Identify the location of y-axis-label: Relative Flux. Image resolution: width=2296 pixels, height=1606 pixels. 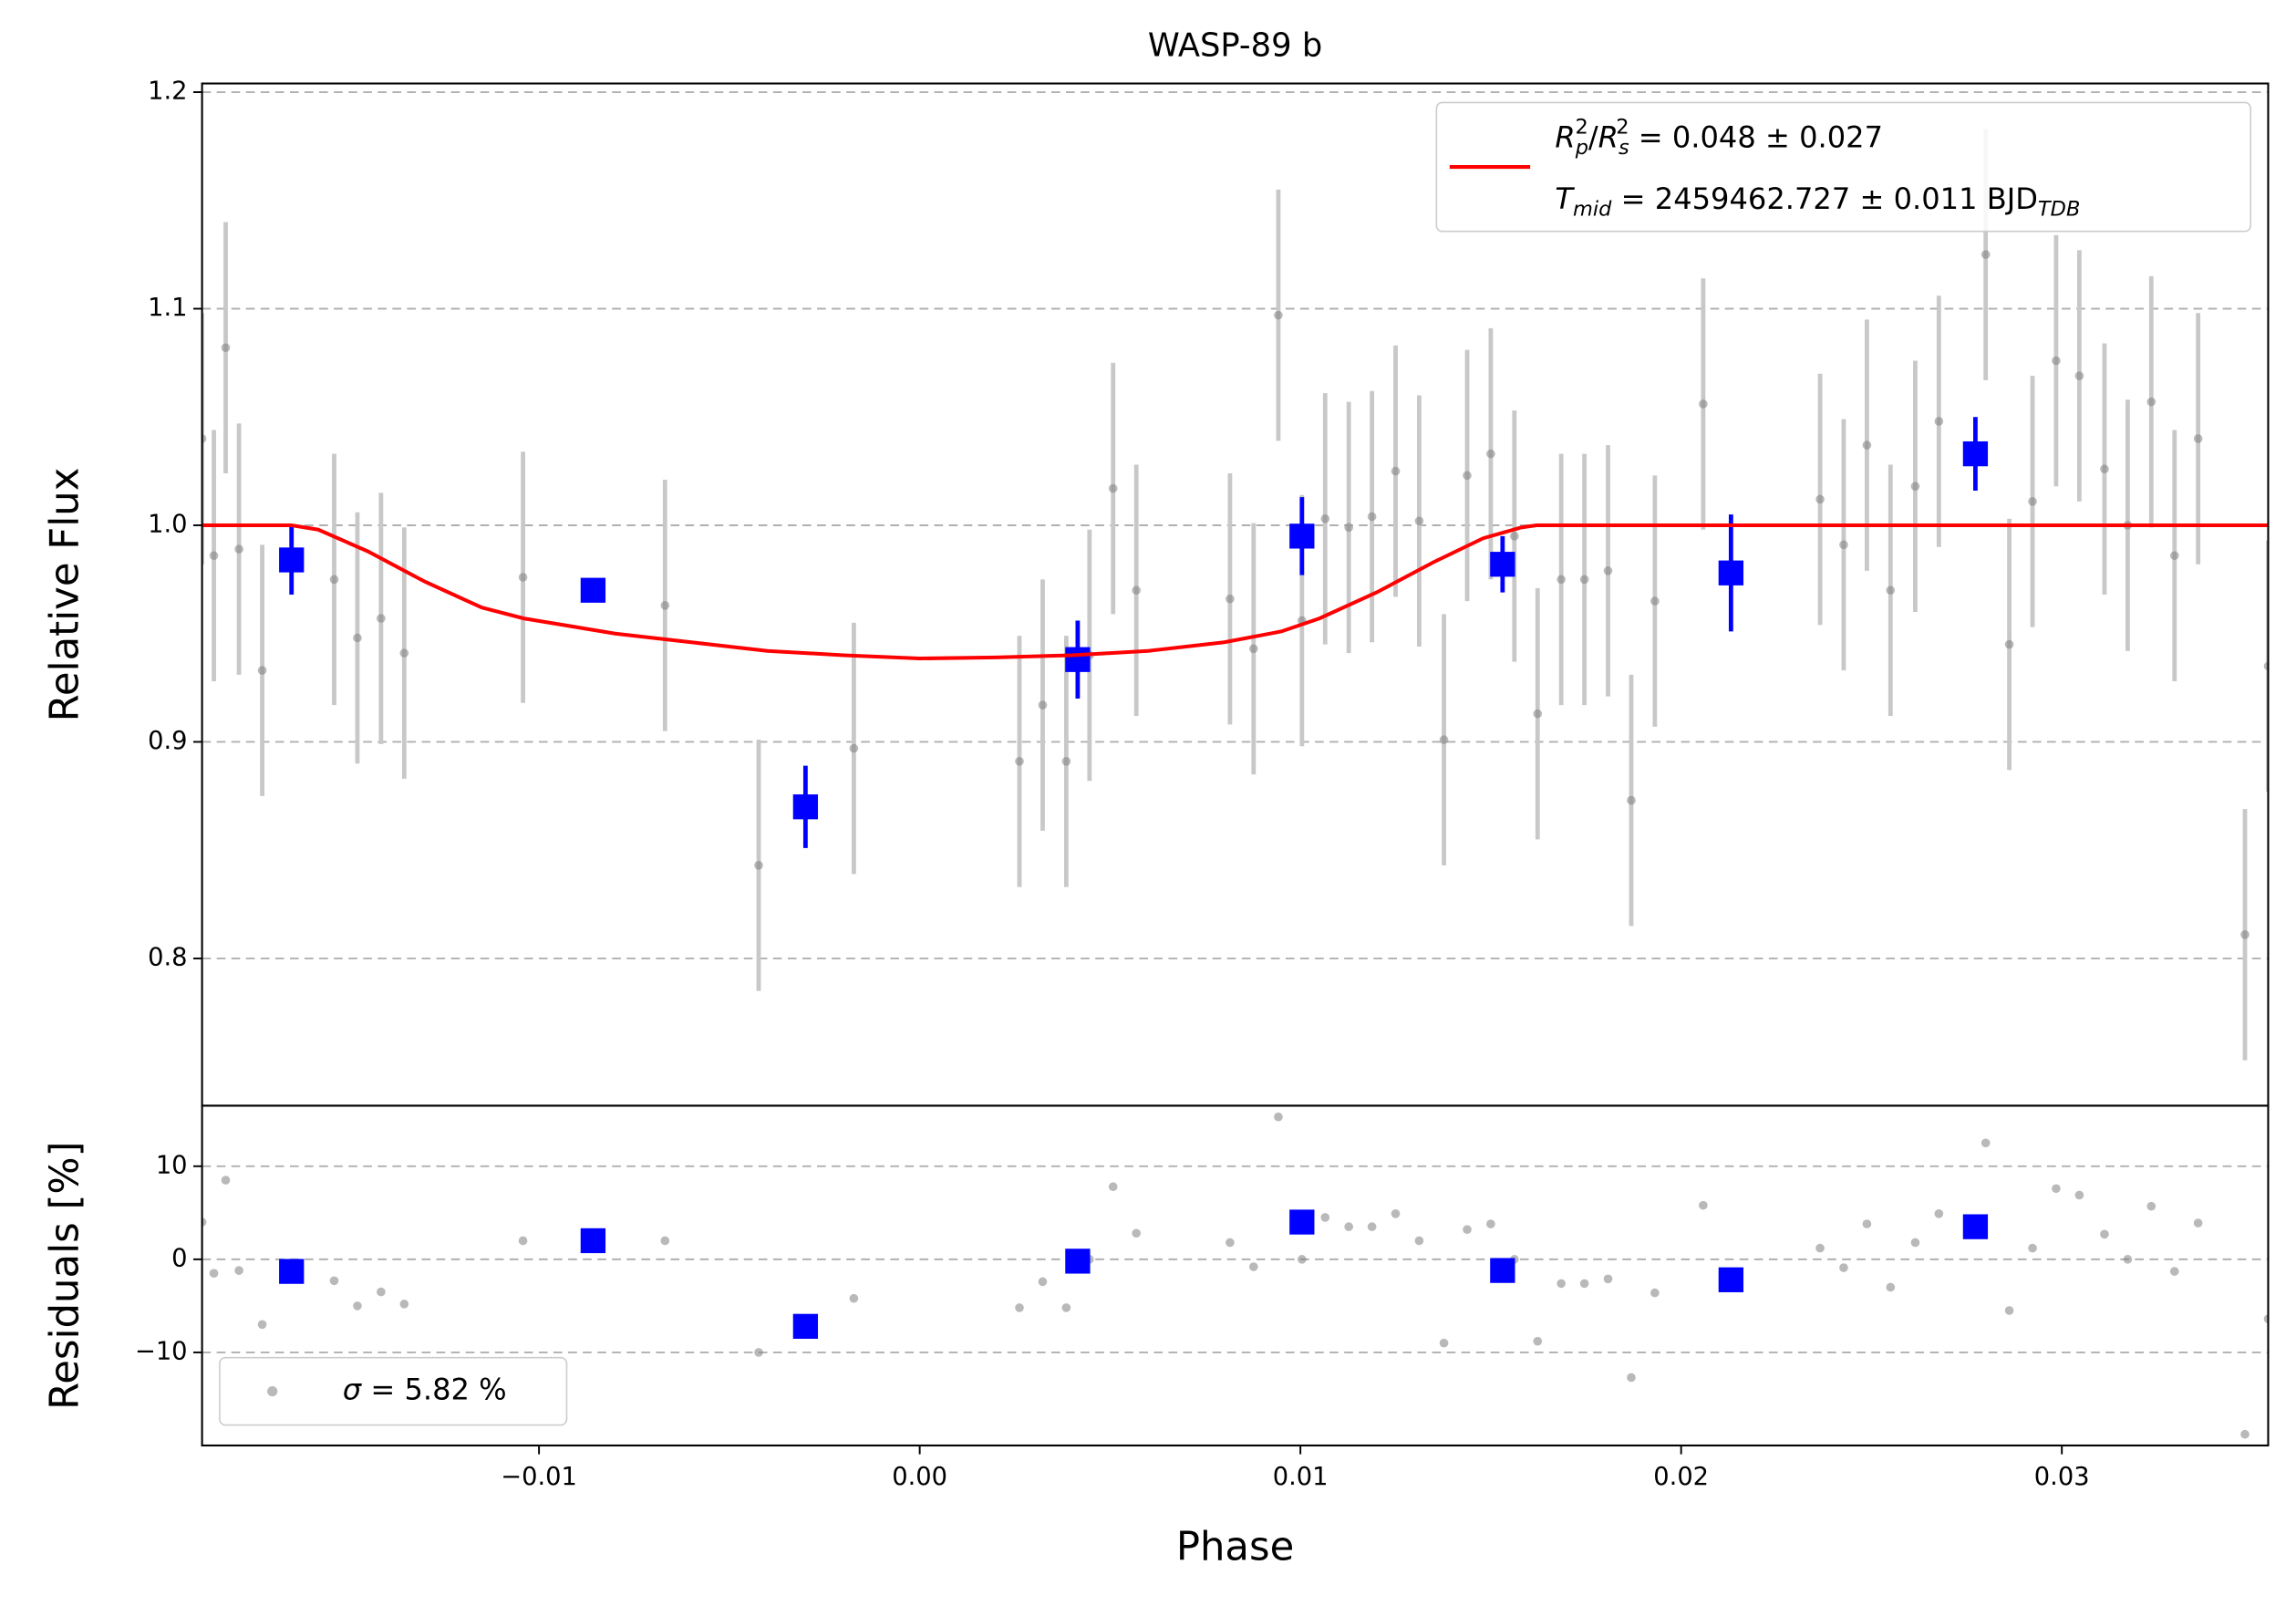
(65, 595).